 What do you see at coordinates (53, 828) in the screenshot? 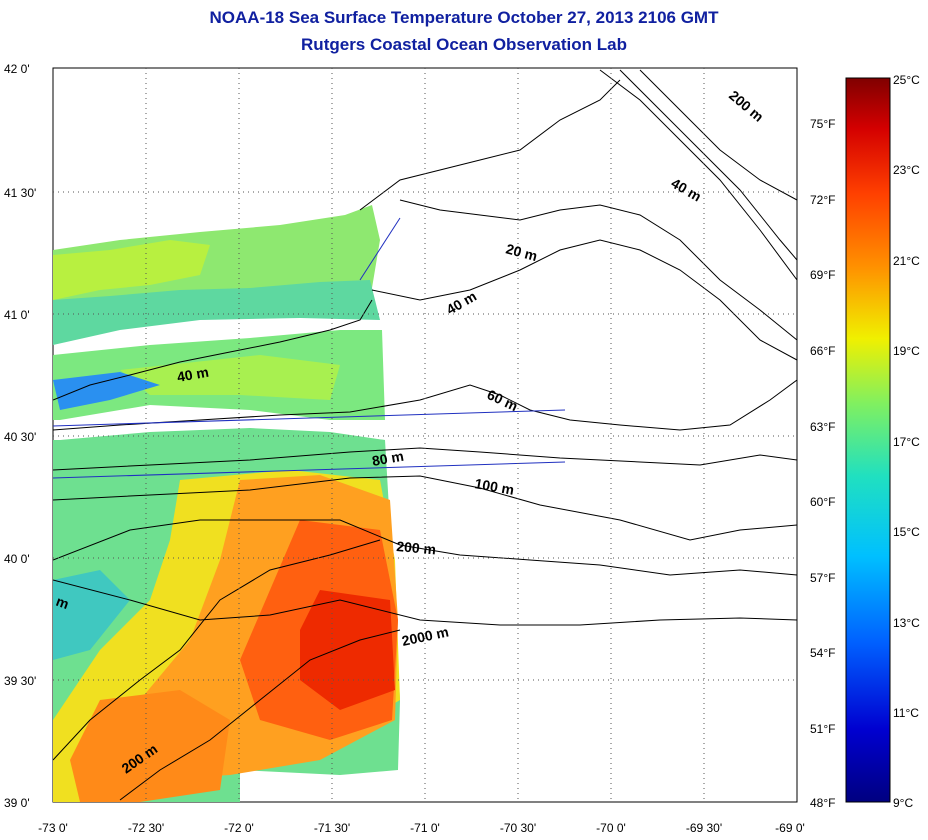
I see `lon-tick-label: -73 0'` at bounding box center [53, 828].